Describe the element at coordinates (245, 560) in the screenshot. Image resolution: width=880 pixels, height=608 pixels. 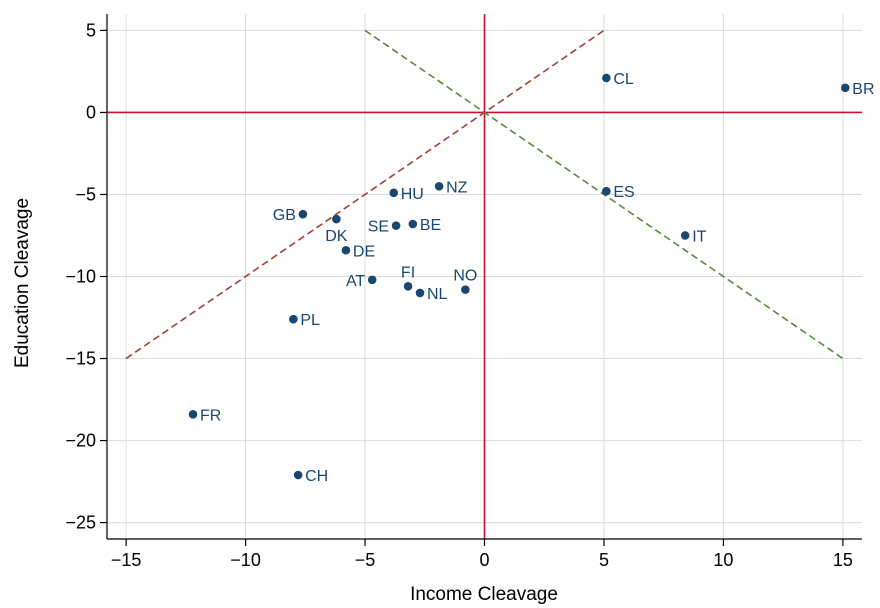
I see `x-tick-label: −10` at that location.